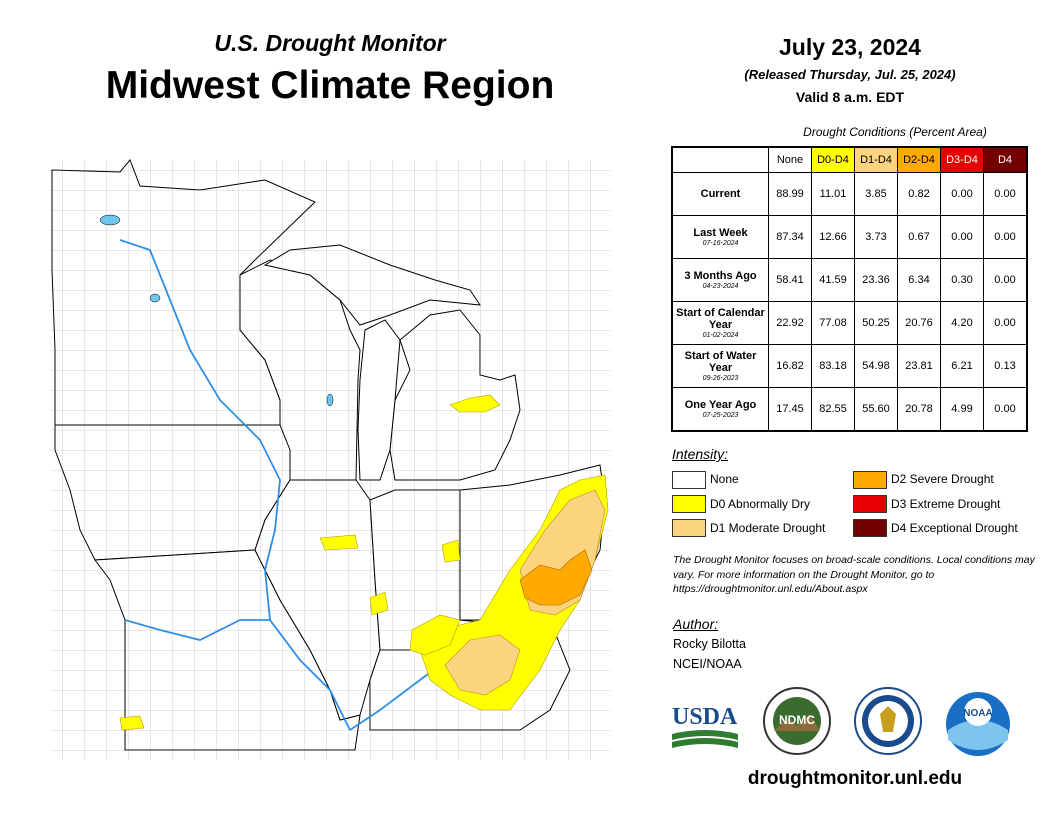 The image size is (1056, 816). What do you see at coordinates (919, 366) in the screenshot?
I see `table-cell: 23.81` at bounding box center [919, 366].